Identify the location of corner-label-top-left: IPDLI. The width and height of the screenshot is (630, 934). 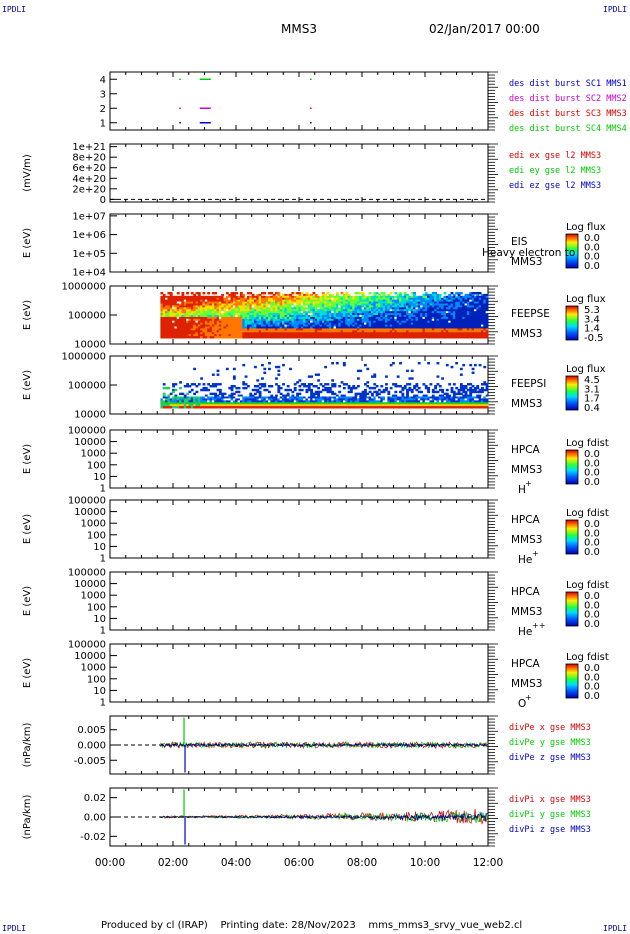
(14, 9).